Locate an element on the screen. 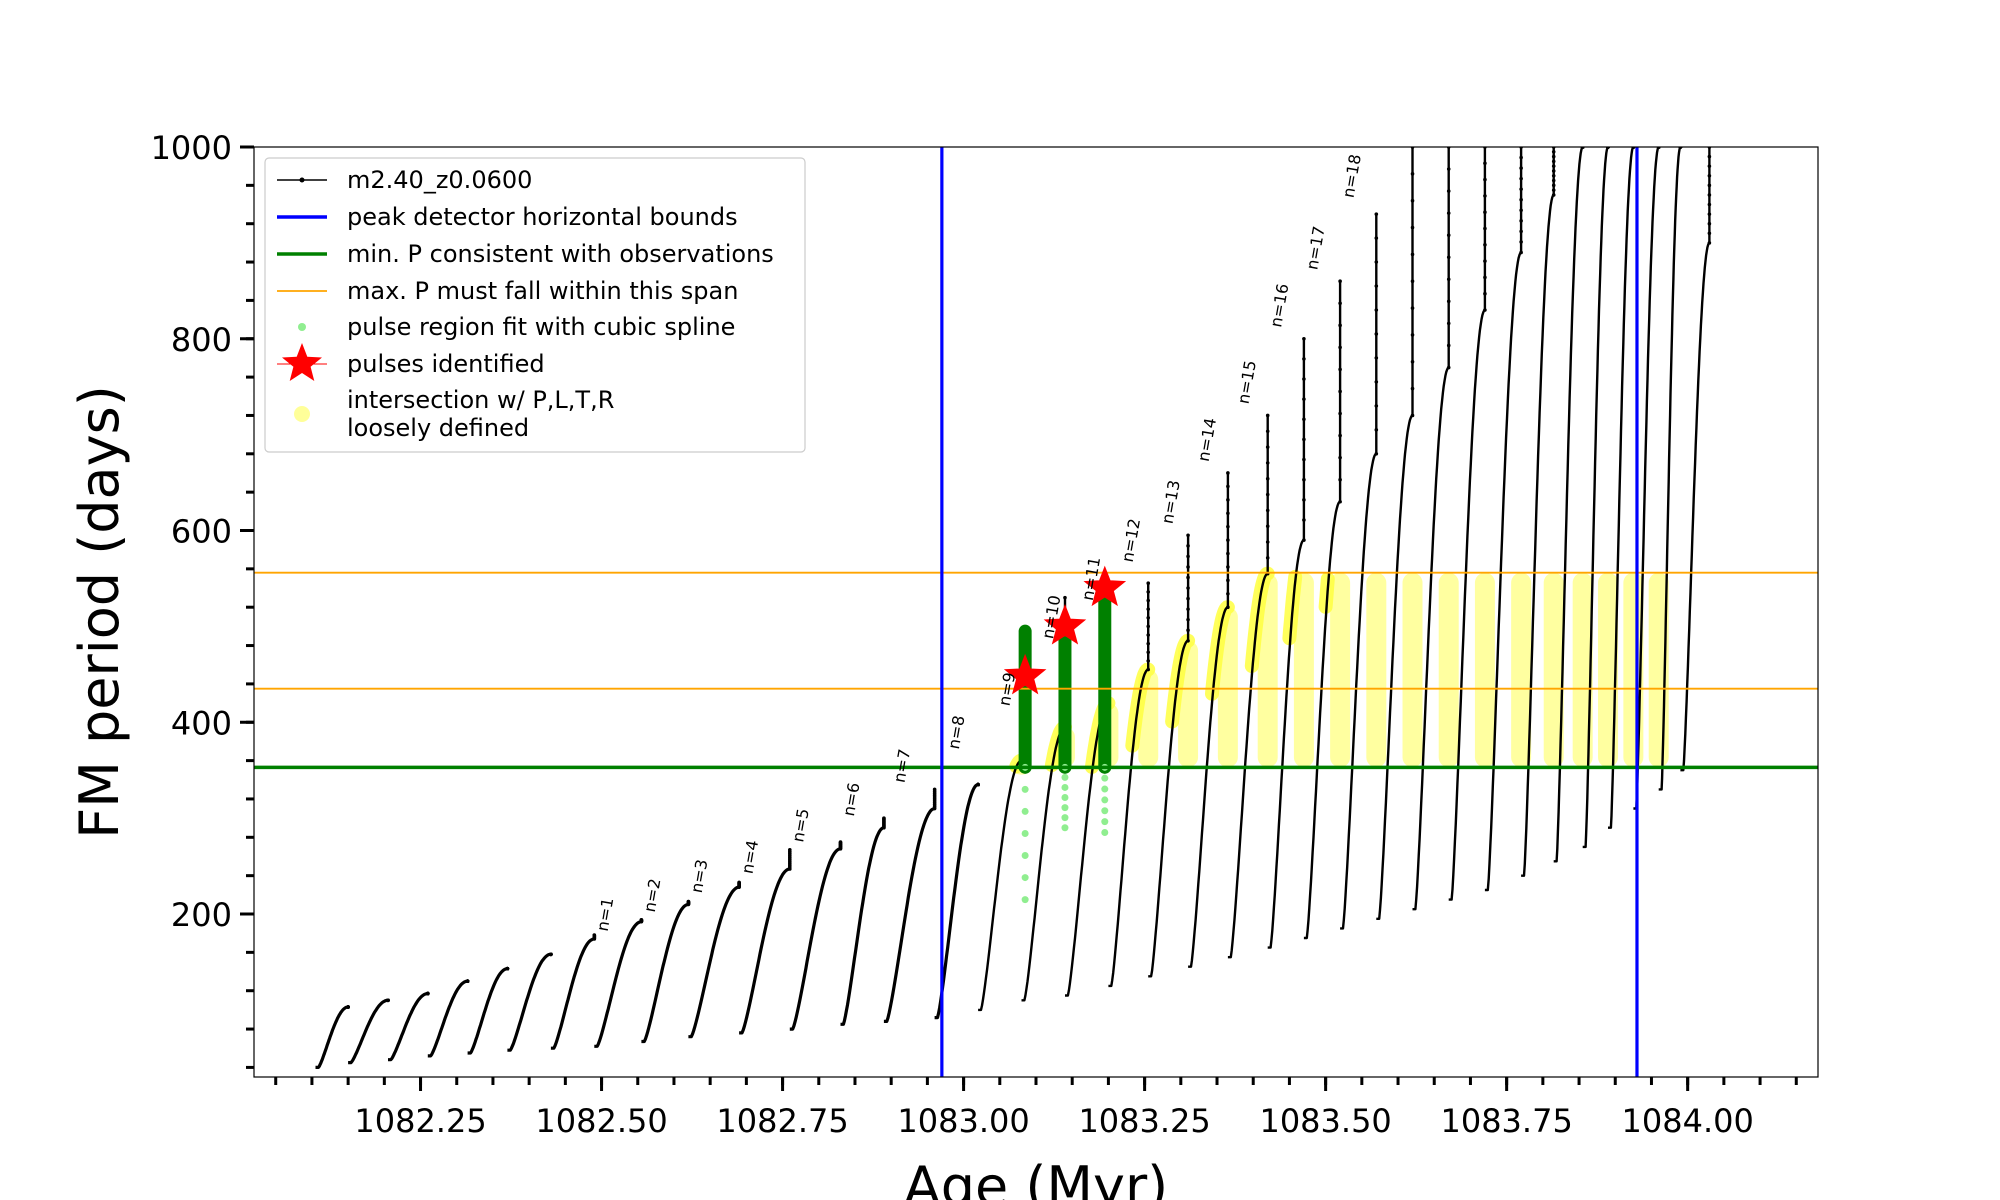 The height and width of the screenshot is (1200, 2000). pulse-label: n=4 is located at coordinates (750, 857).